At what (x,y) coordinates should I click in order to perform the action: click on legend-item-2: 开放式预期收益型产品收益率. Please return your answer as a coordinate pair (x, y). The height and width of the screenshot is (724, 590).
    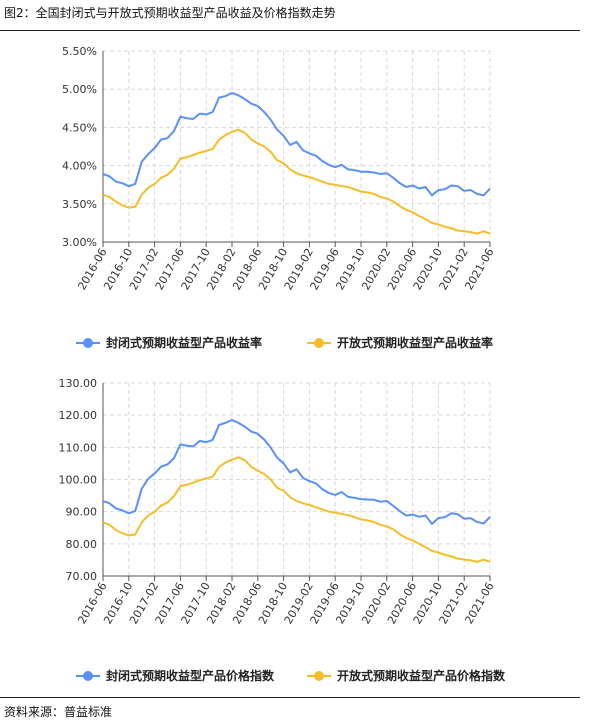
    Looking at the image, I should click on (400, 342).